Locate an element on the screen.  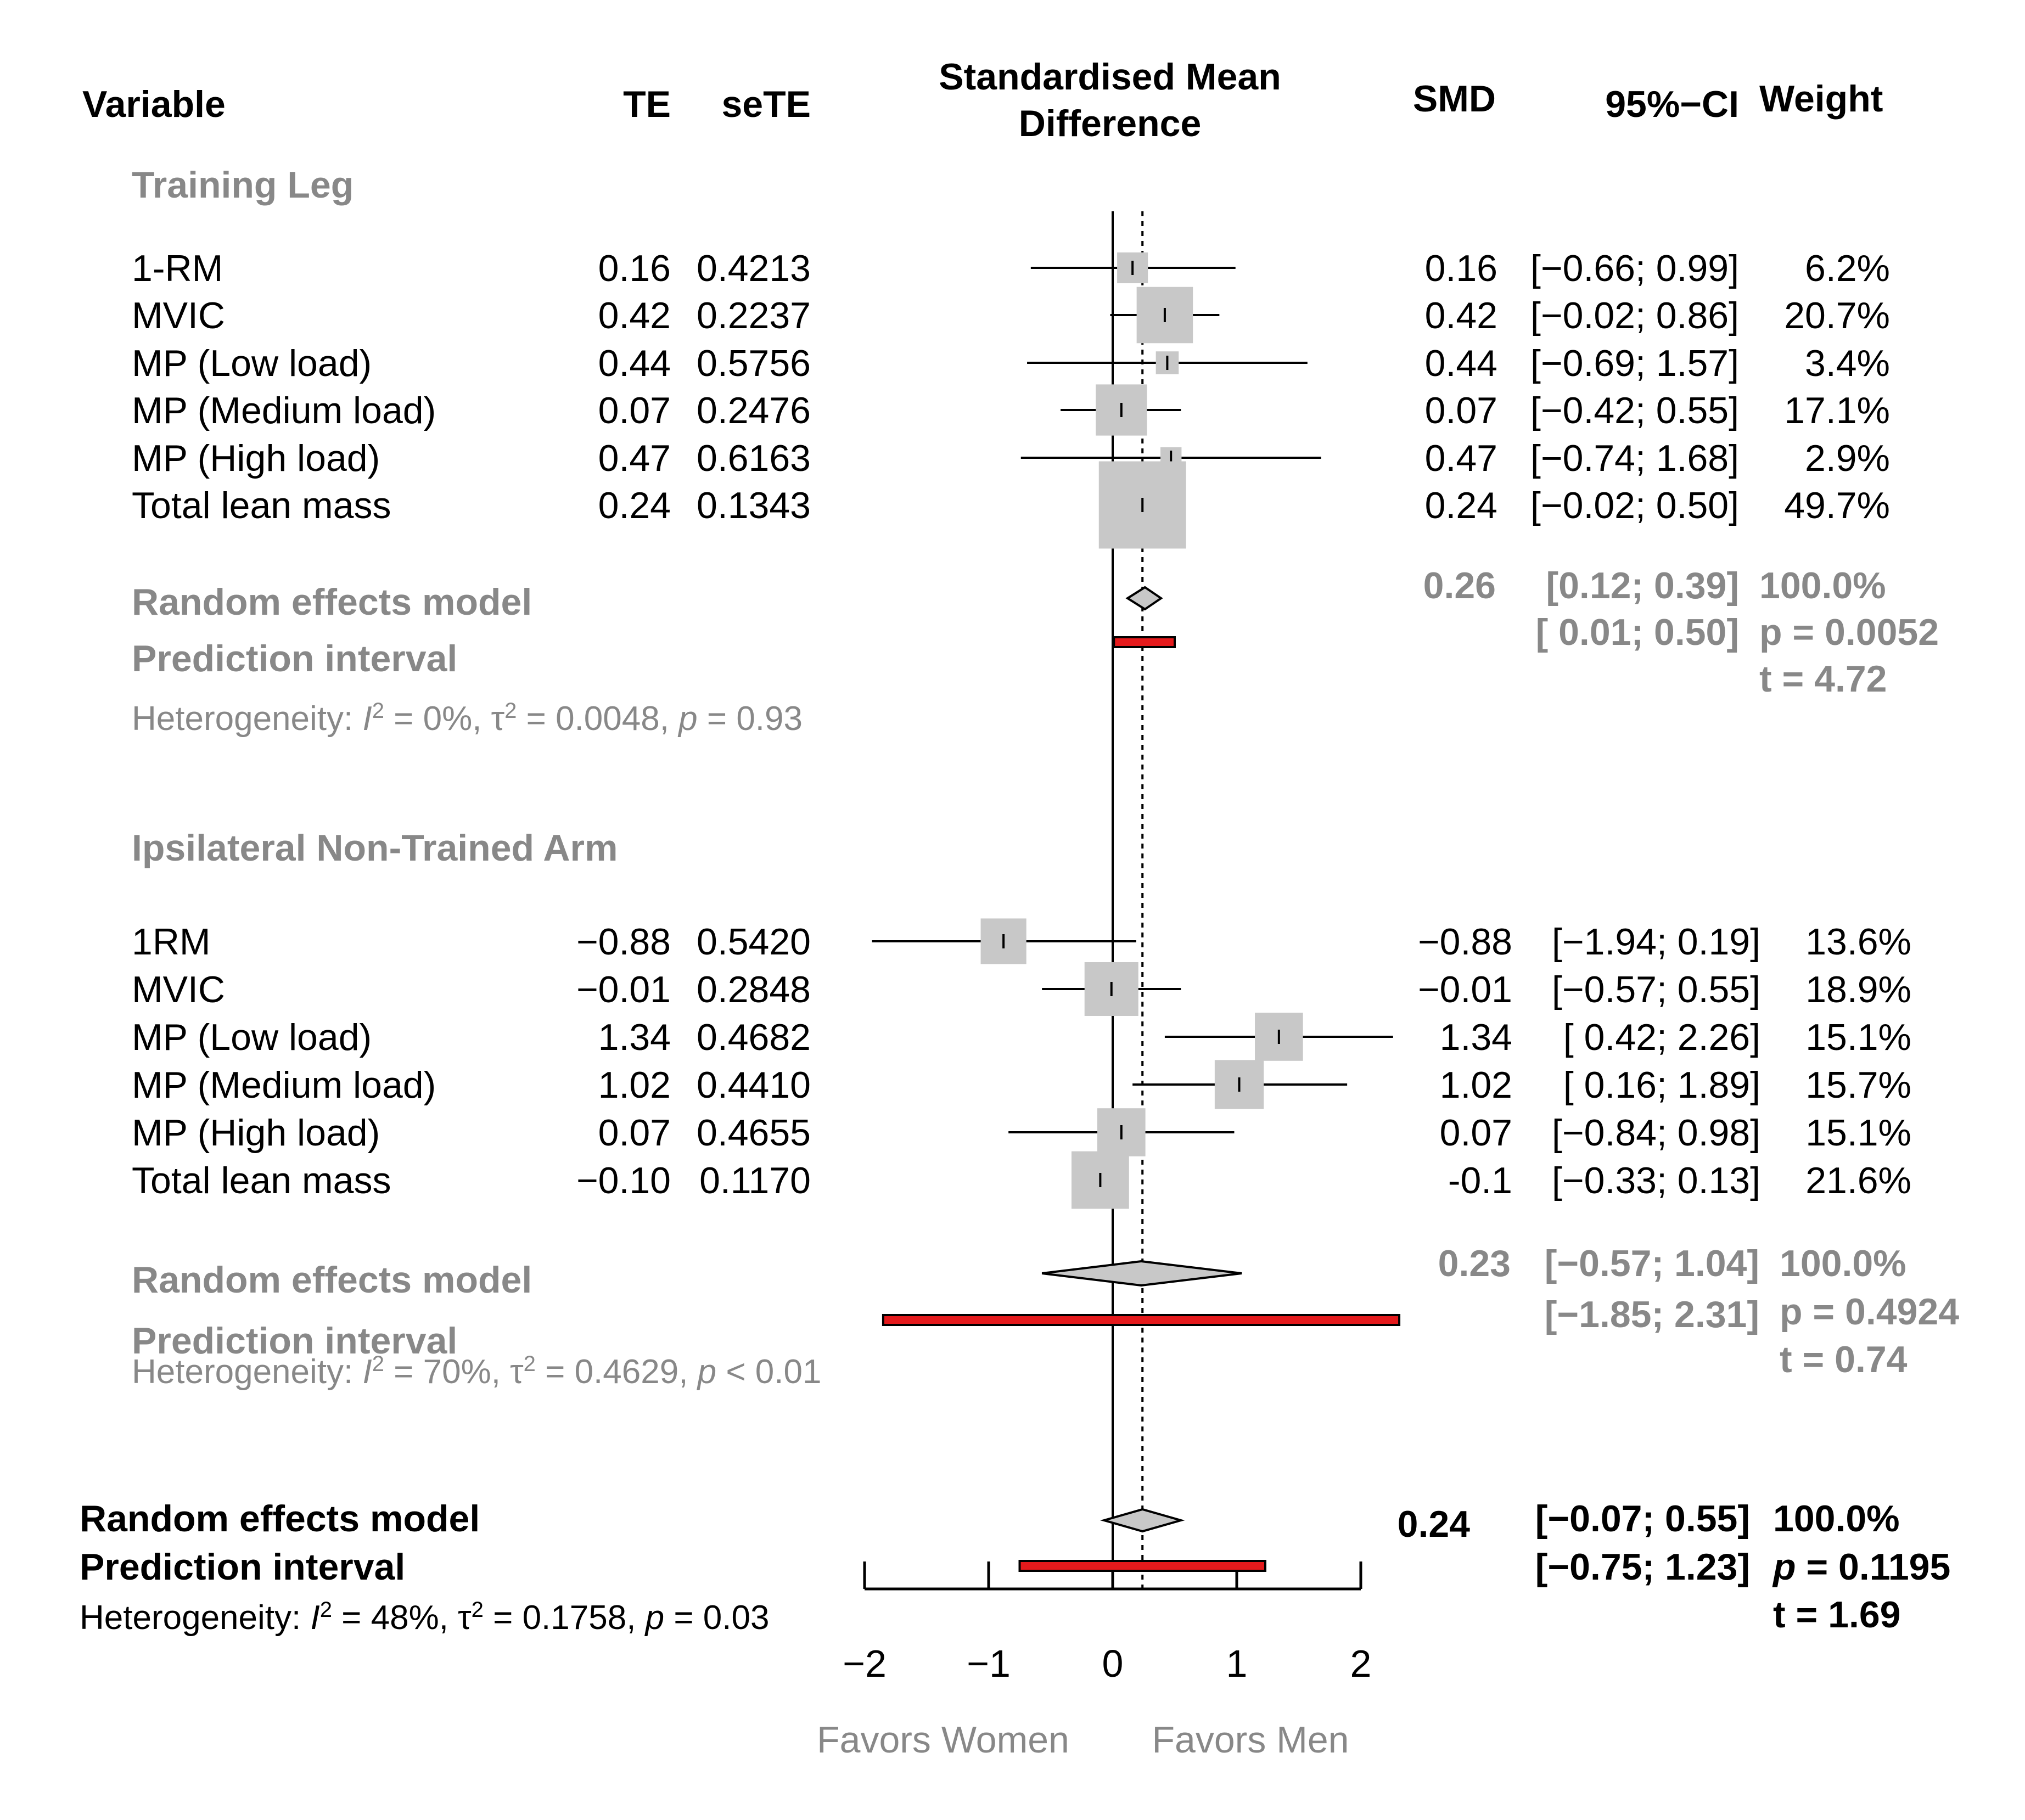
study-ci: [ 0.42; 2.26] is located at coordinates (1661, 1037).